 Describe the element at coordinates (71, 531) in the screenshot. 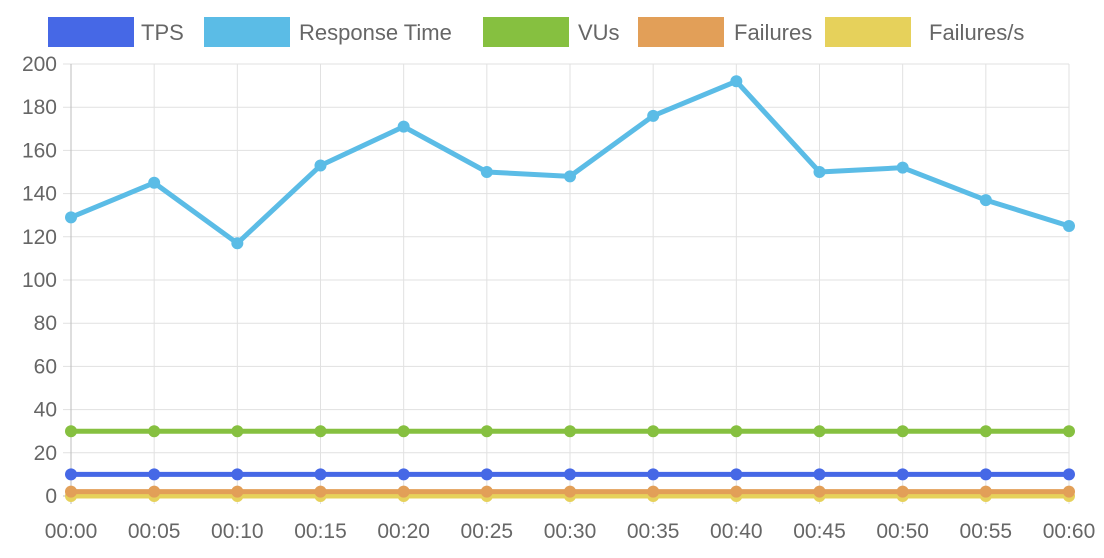

I see `x-tick-label: 00:00` at that location.